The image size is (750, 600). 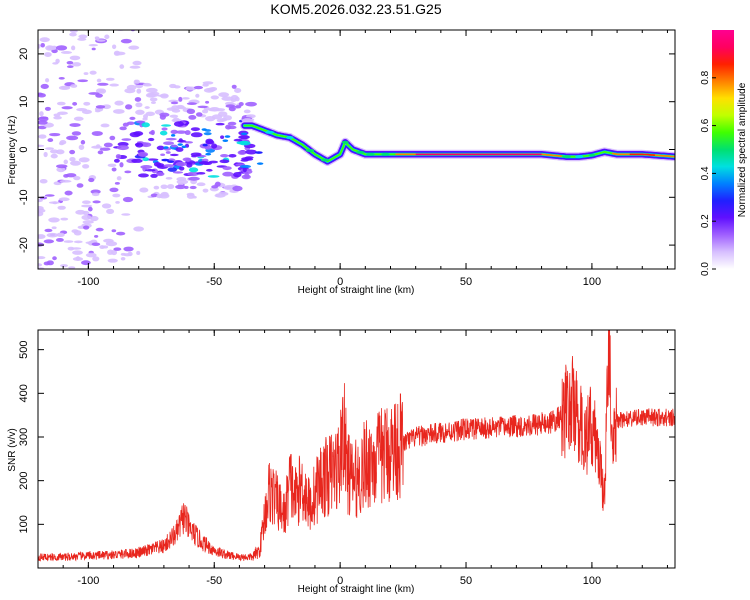 What do you see at coordinates (214, 282) in the screenshot?
I see `spectrogram-x-tick-label: -50` at bounding box center [214, 282].